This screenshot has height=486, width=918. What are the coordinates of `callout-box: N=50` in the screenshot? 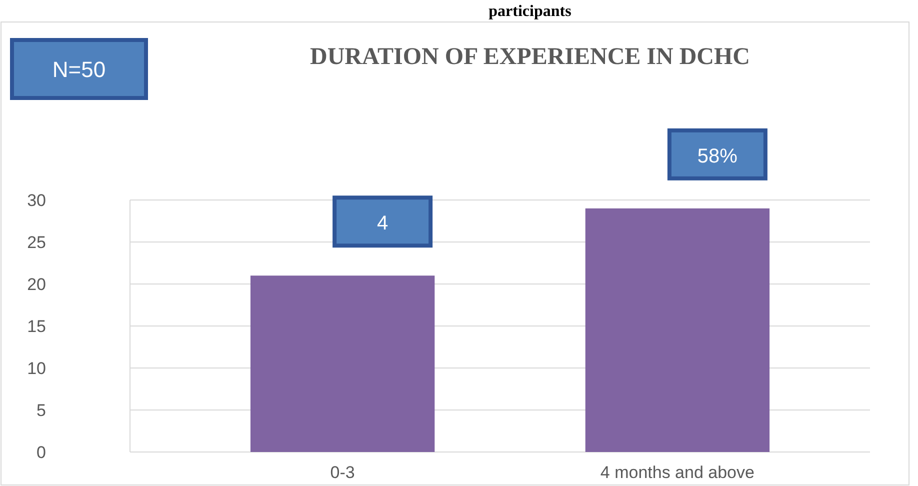 It's located at (79, 69).